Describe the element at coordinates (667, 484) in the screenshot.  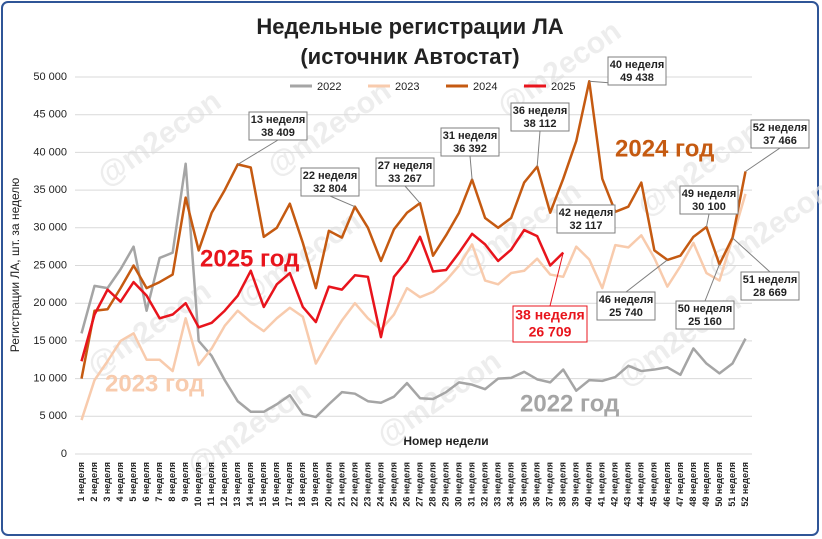
I see `x-tick-label: 46 неделя` at that location.